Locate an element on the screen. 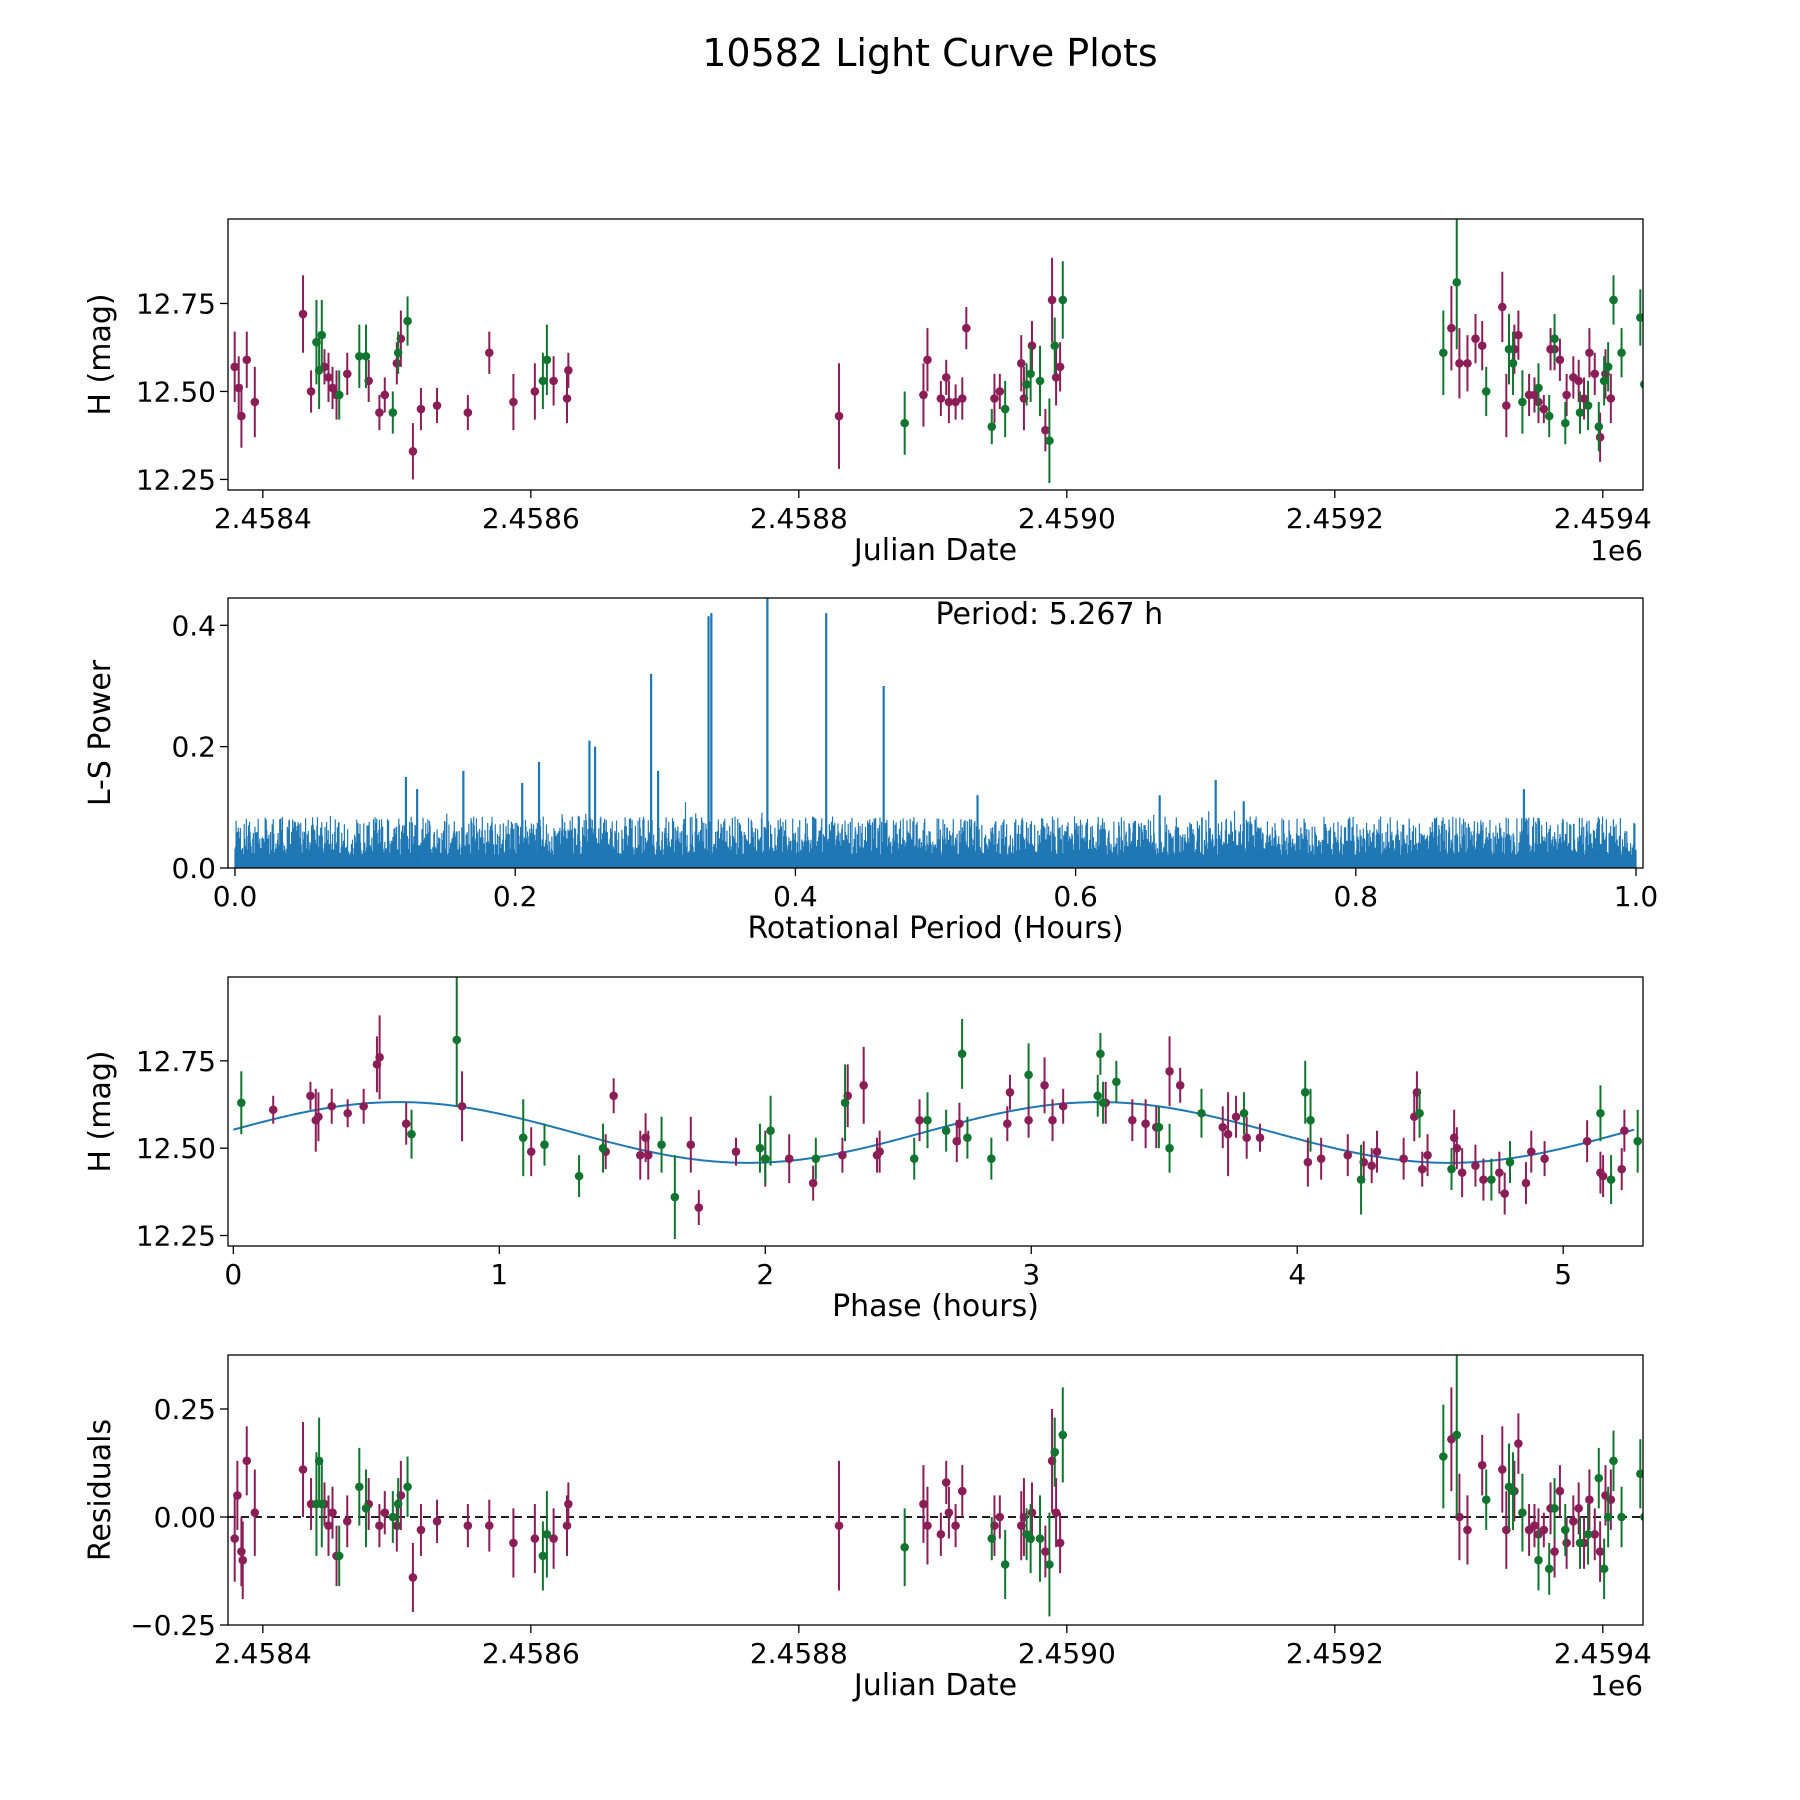 This screenshot has width=1800, height=1800. x-tick-label: 1 is located at coordinates (499, 1274).